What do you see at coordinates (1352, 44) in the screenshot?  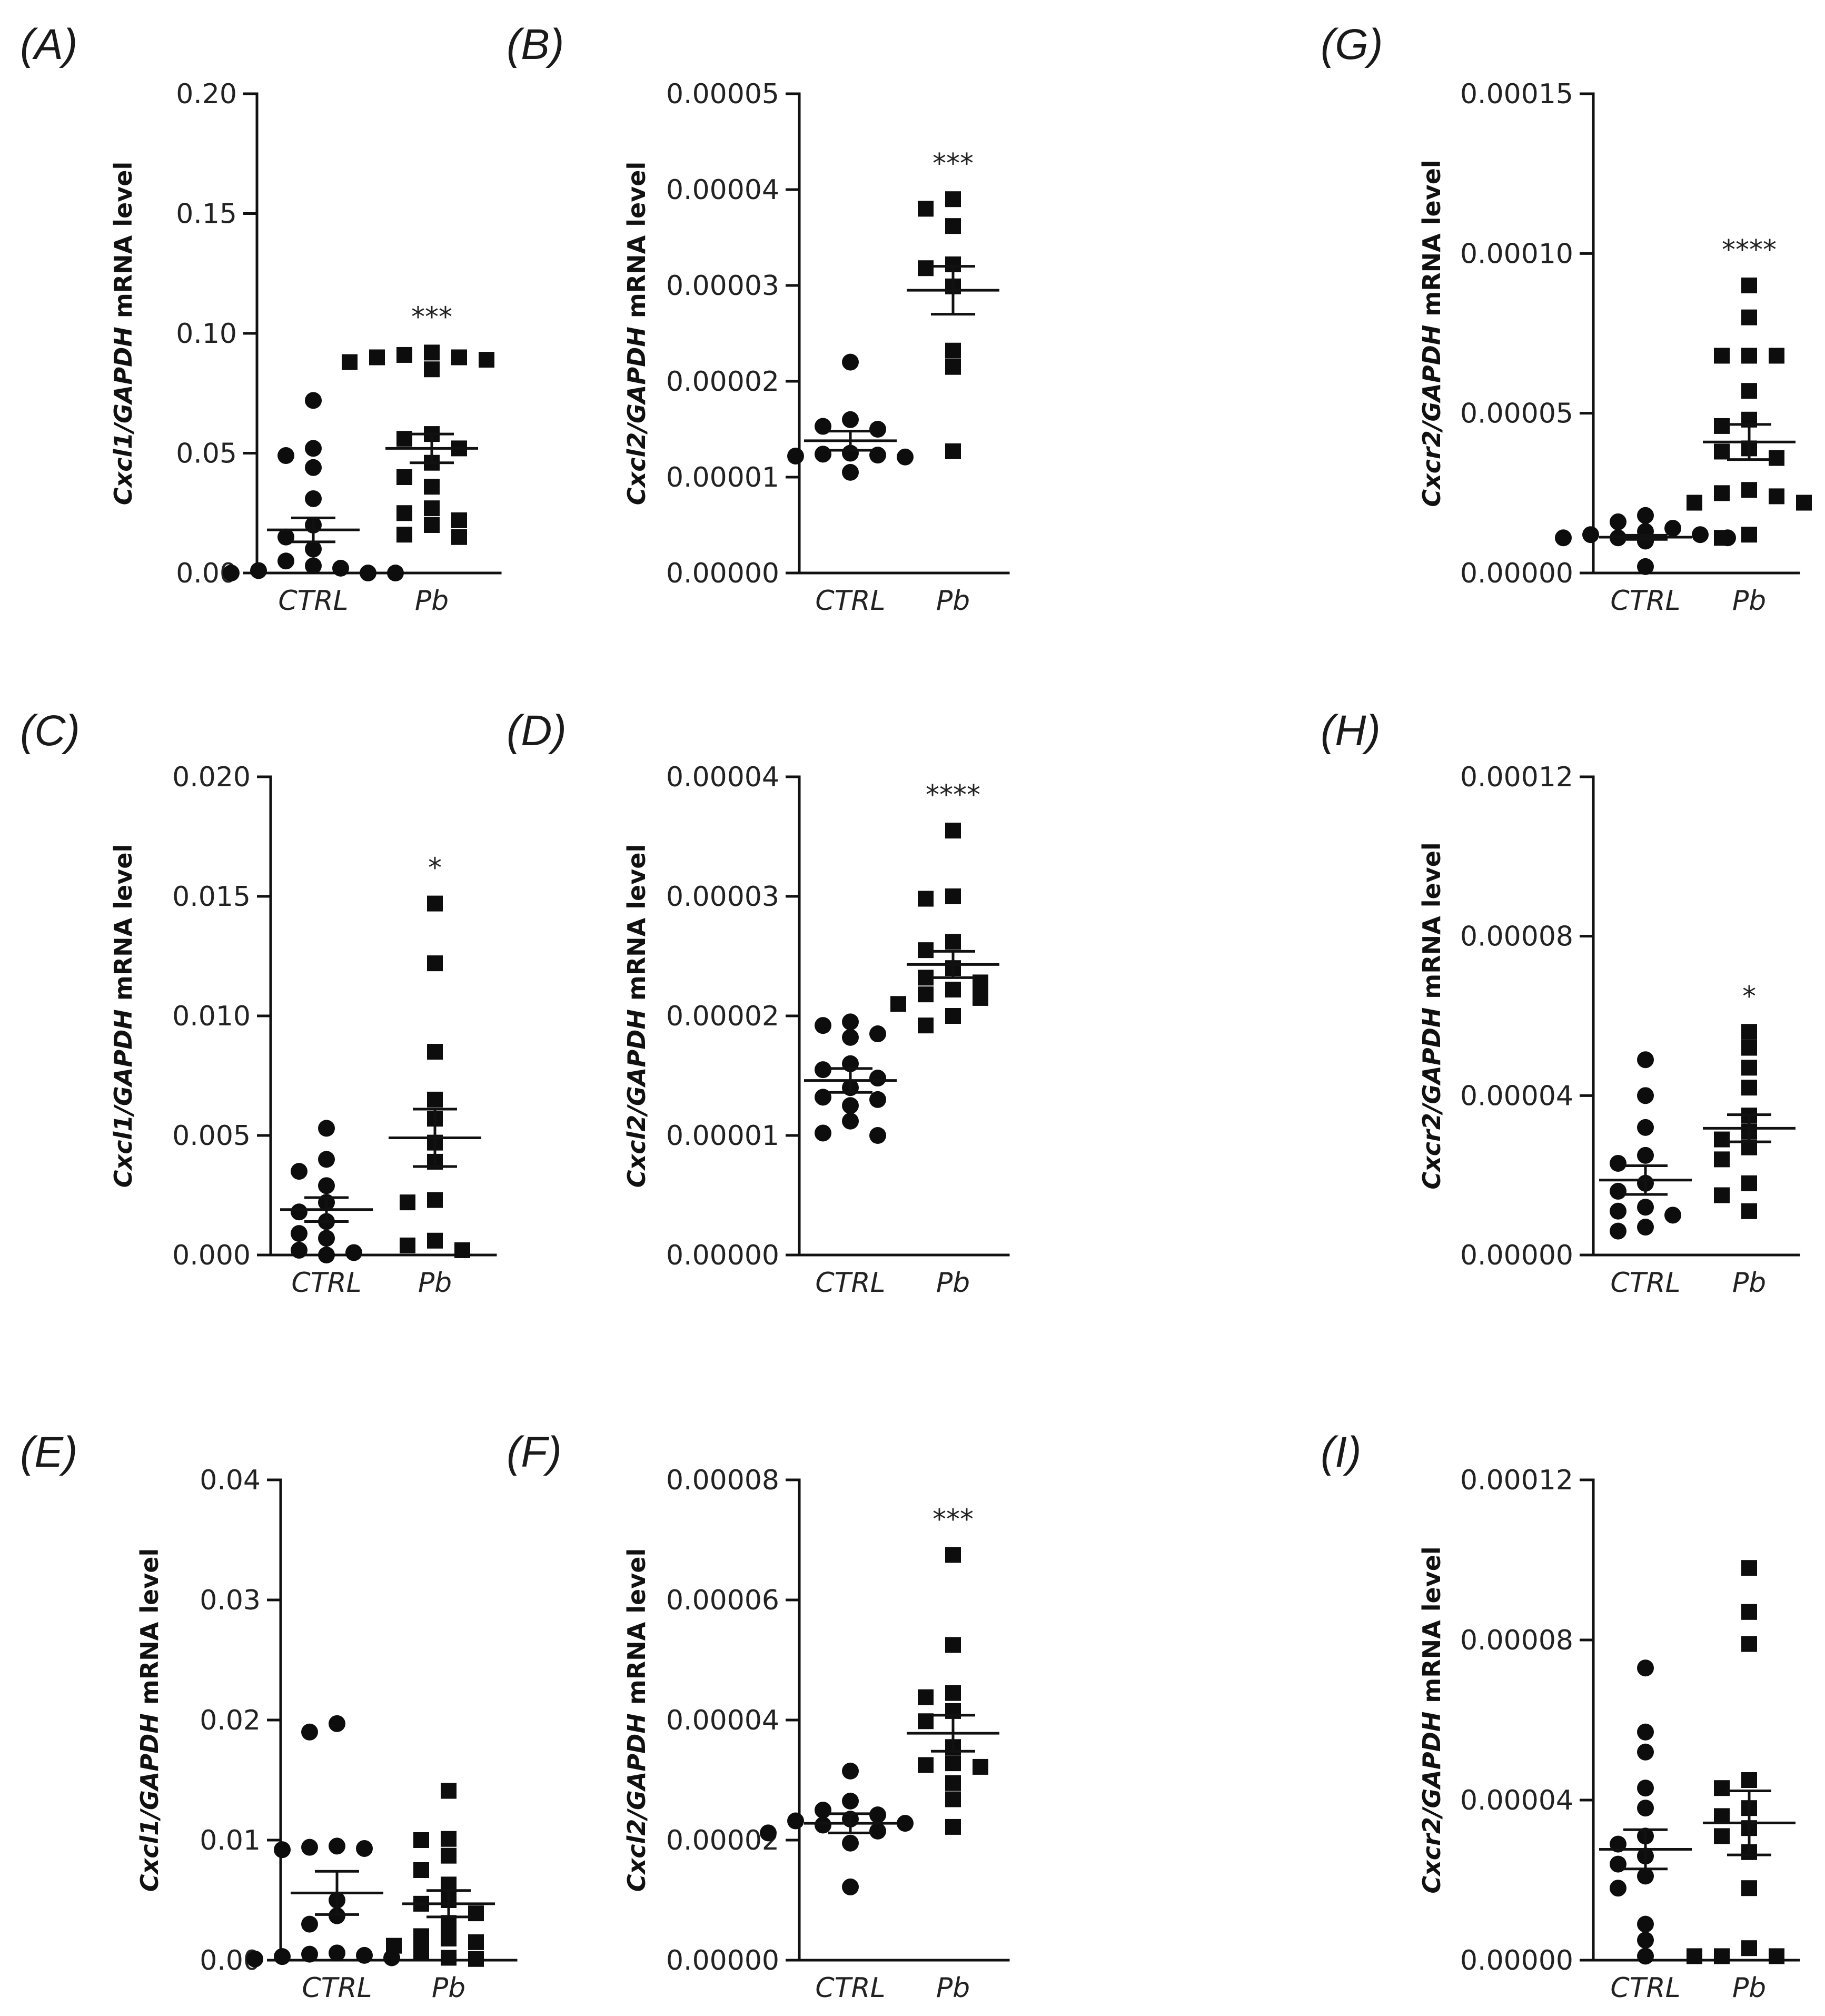 I see `panel-letter: (G)` at bounding box center [1352, 44].